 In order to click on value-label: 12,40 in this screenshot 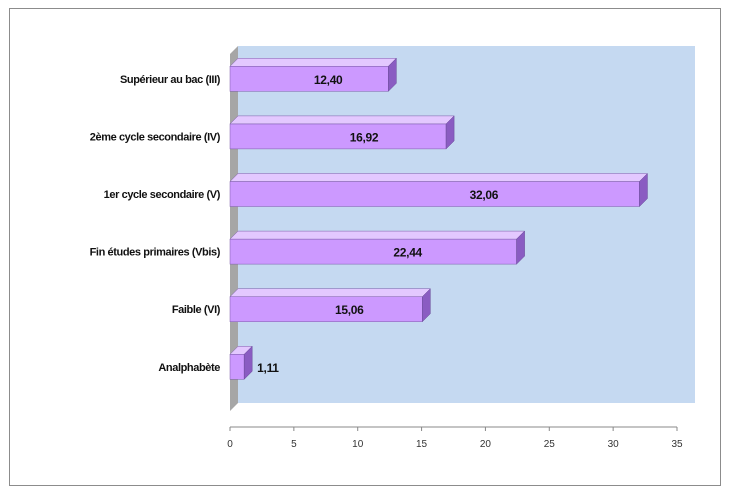, I will do `click(328, 80)`.